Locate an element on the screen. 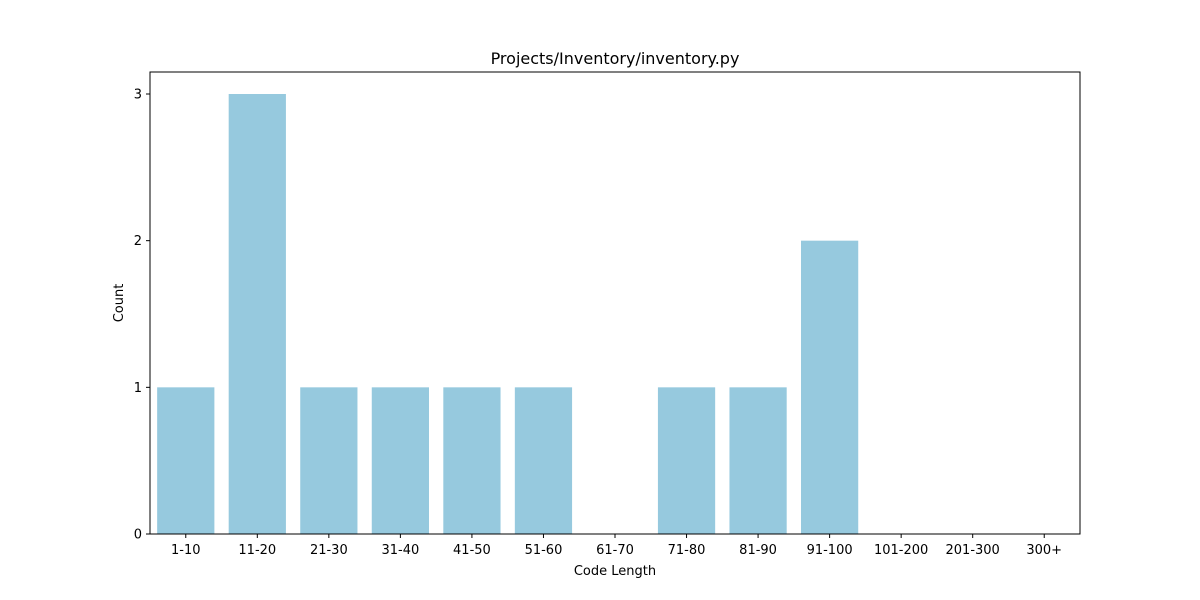 This screenshot has width=1200, height=600. x-axis-label: Code Length is located at coordinates (615, 571).